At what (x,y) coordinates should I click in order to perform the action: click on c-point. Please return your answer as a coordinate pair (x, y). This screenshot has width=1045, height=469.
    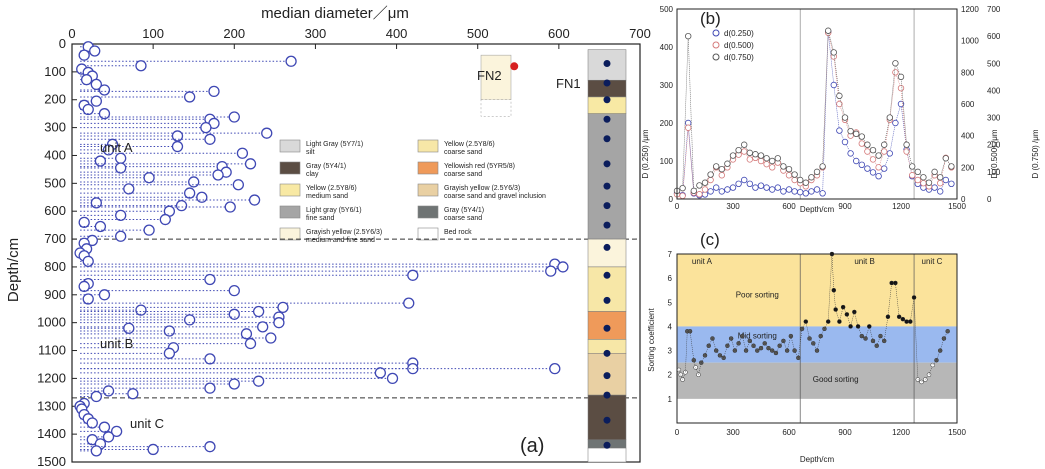
    Looking at the image, I should click on (947, 331).